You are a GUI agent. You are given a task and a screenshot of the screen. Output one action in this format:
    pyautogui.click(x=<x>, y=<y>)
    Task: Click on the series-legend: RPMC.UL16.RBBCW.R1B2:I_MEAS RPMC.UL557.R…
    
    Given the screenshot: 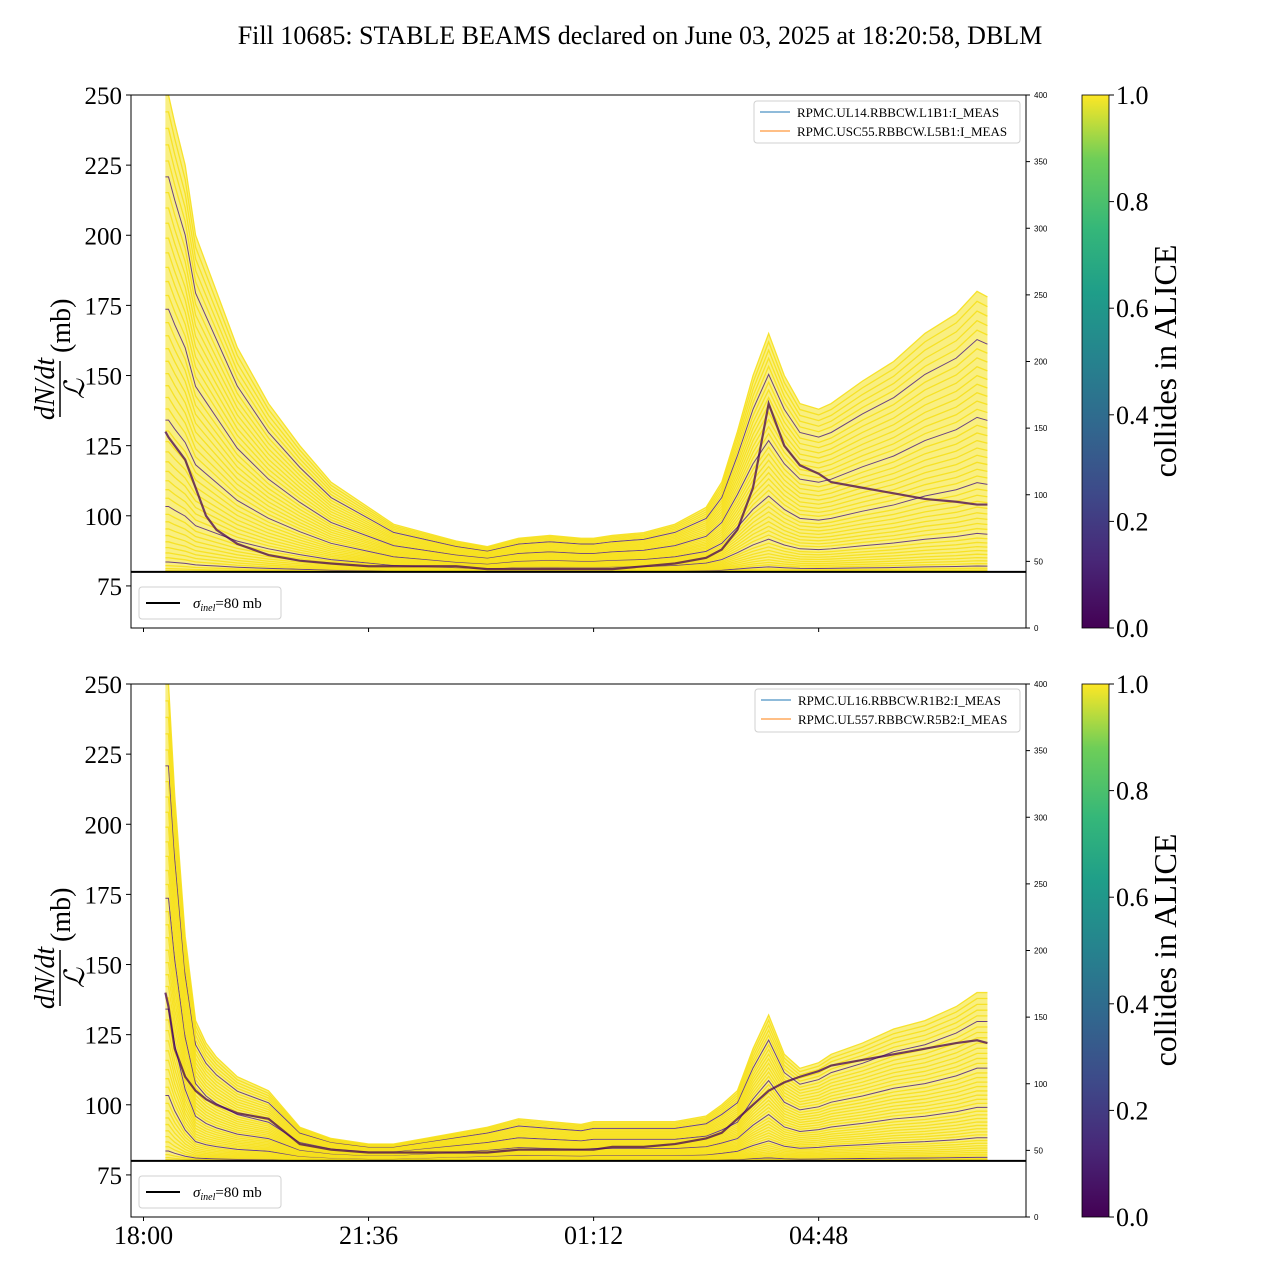 What is the action you would take?
    pyautogui.click(x=887, y=710)
    